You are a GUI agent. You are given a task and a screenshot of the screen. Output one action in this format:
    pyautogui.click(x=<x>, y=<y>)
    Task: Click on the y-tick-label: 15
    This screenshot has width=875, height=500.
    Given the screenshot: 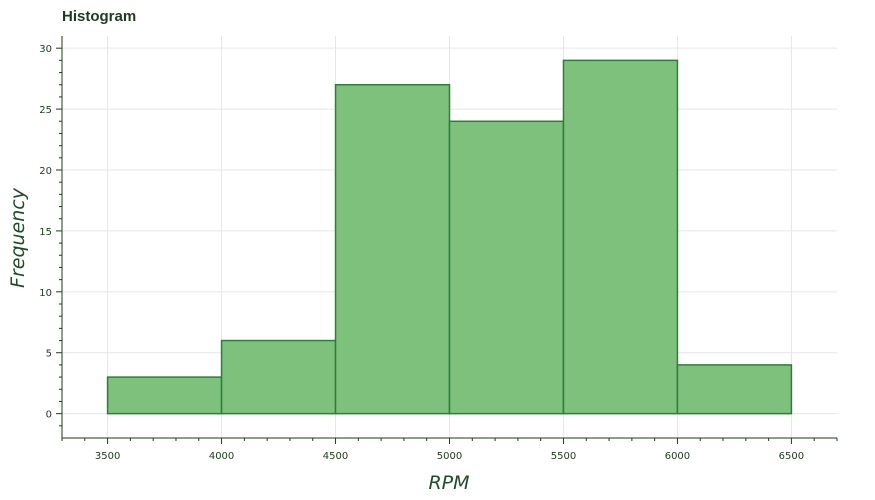 What is the action you would take?
    pyautogui.click(x=45, y=232)
    